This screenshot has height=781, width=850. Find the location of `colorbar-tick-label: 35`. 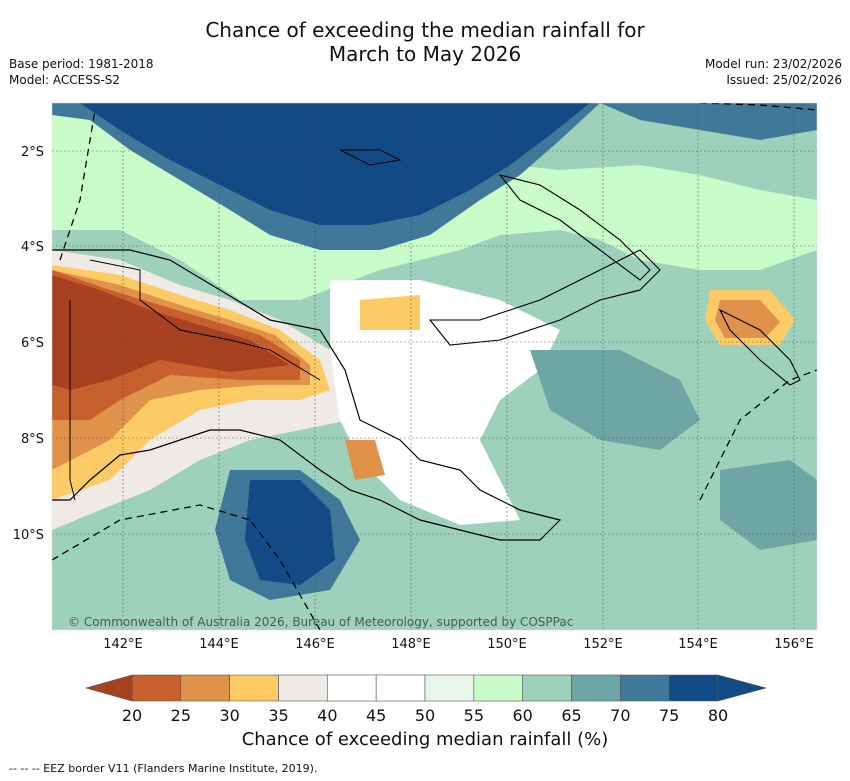

colorbar-tick-label: 35 is located at coordinates (278, 715).